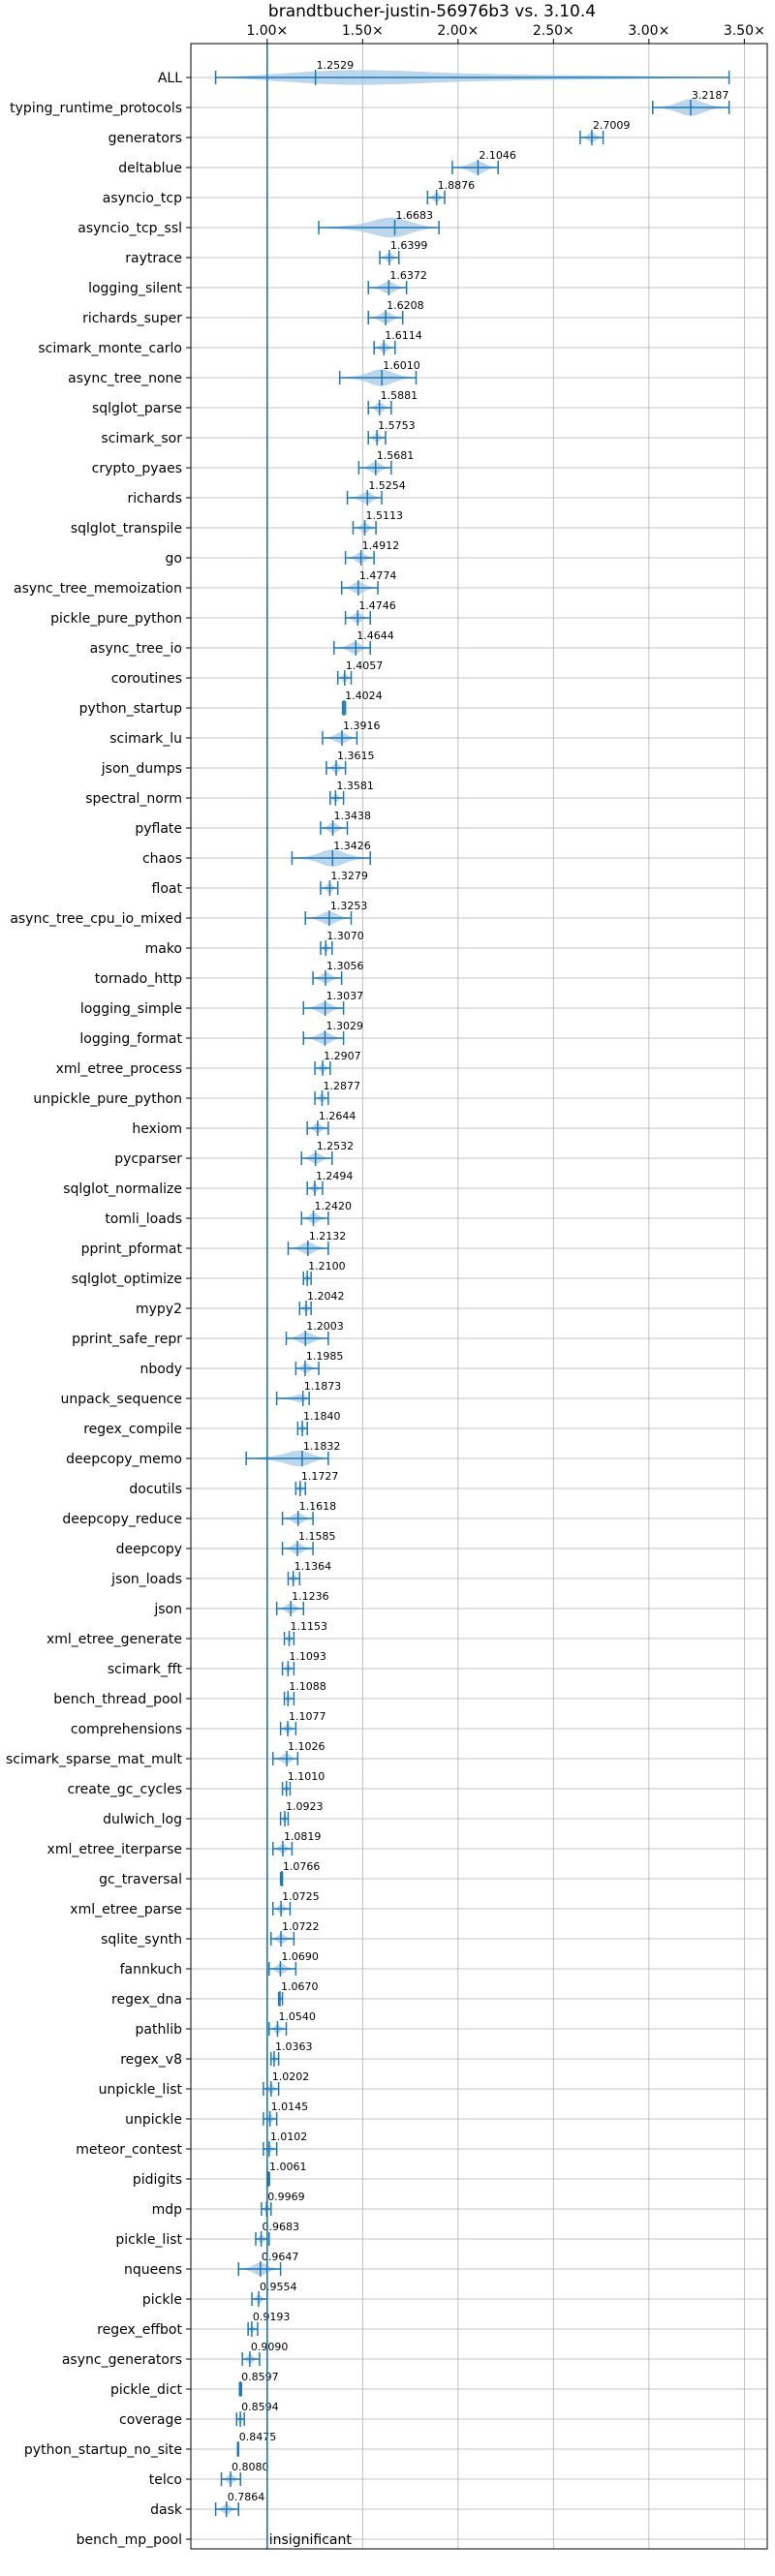  Describe the element at coordinates (349, 876) in the screenshot. I see `value-label: 1.3279` at that location.